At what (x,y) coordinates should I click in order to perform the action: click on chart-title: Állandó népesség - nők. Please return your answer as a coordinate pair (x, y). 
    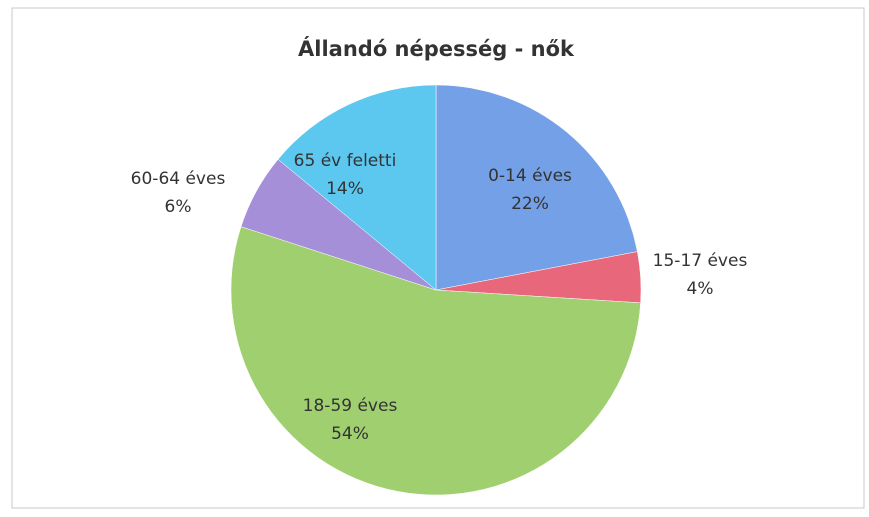
    Looking at the image, I should click on (436, 48).